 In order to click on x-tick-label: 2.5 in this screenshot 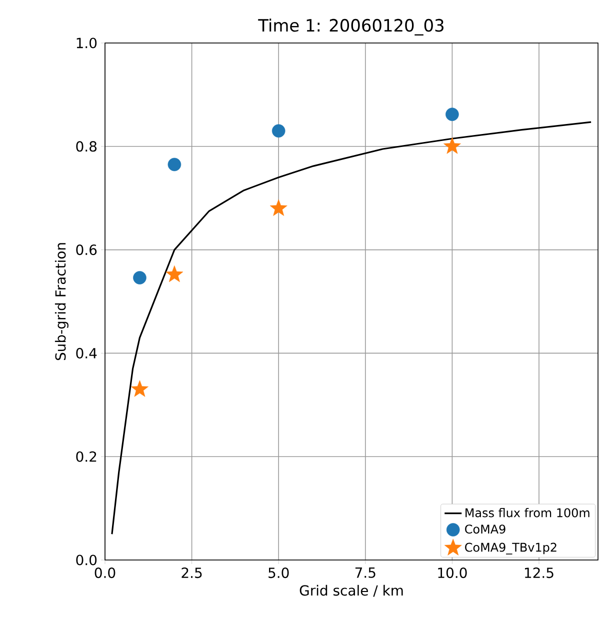, I will do `click(192, 573)`.